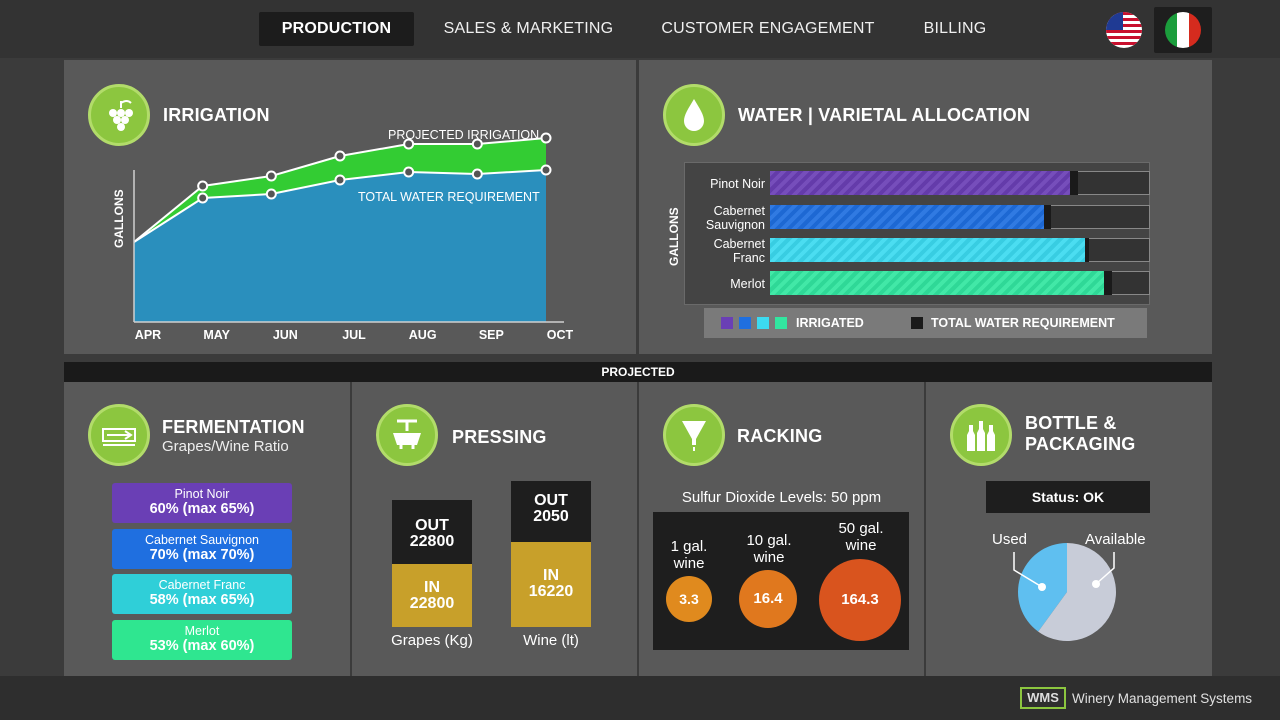 The image size is (1280, 720). Describe the element at coordinates (336, 29) in the screenshot. I see `tab-production: PRODUCTION` at that location.